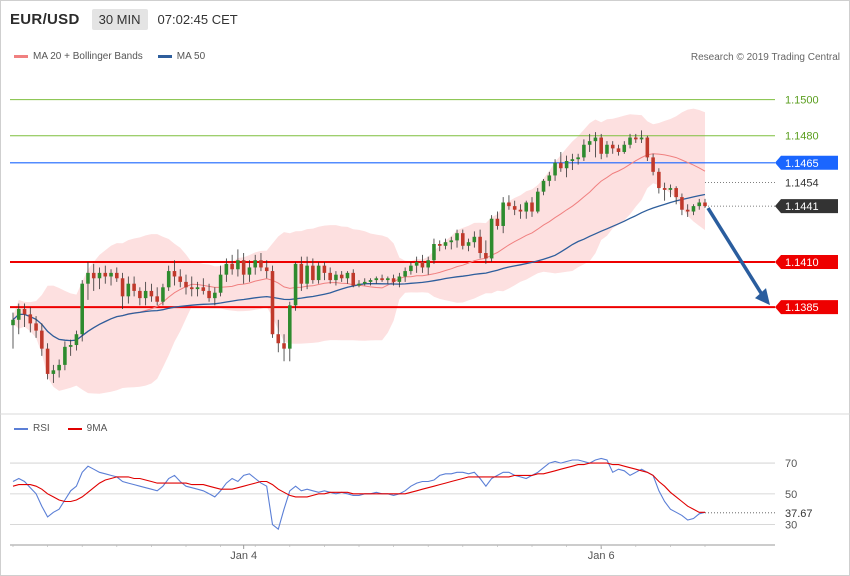  I want to click on rsi-tick-label: 50, so click(791, 495).